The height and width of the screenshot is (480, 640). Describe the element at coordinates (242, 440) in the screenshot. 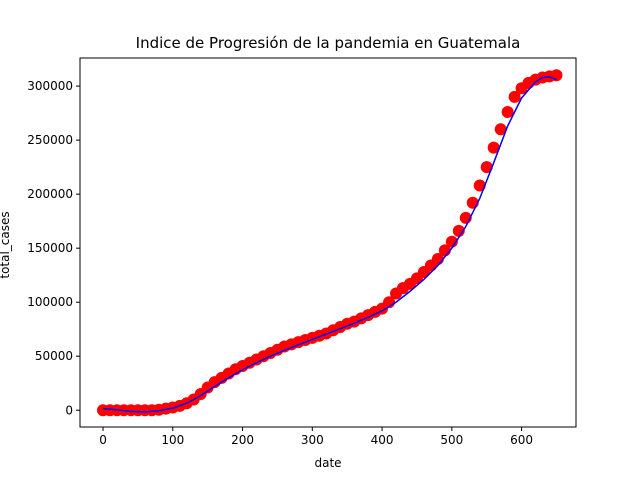

I see `x-tick-label: 200` at that location.